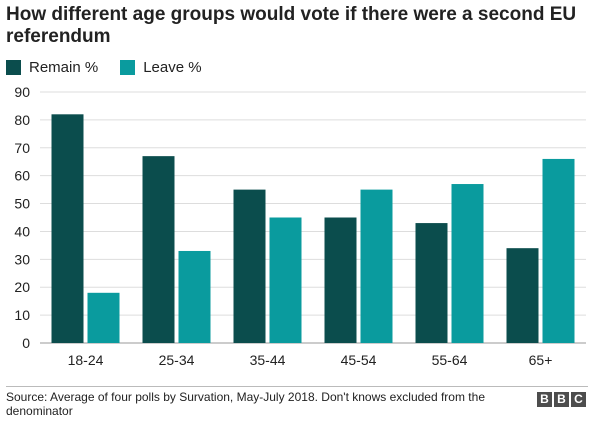  What do you see at coordinates (359, 360) in the screenshot?
I see `x-tick-label: 45-54` at bounding box center [359, 360].